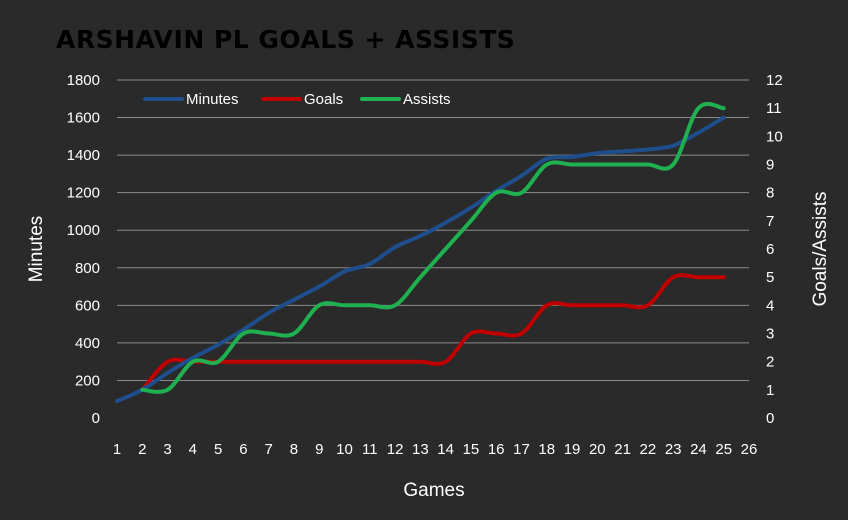 This screenshot has width=848, height=520. What do you see at coordinates (770, 362) in the screenshot?
I see `y-right-tick-label: 2` at bounding box center [770, 362].